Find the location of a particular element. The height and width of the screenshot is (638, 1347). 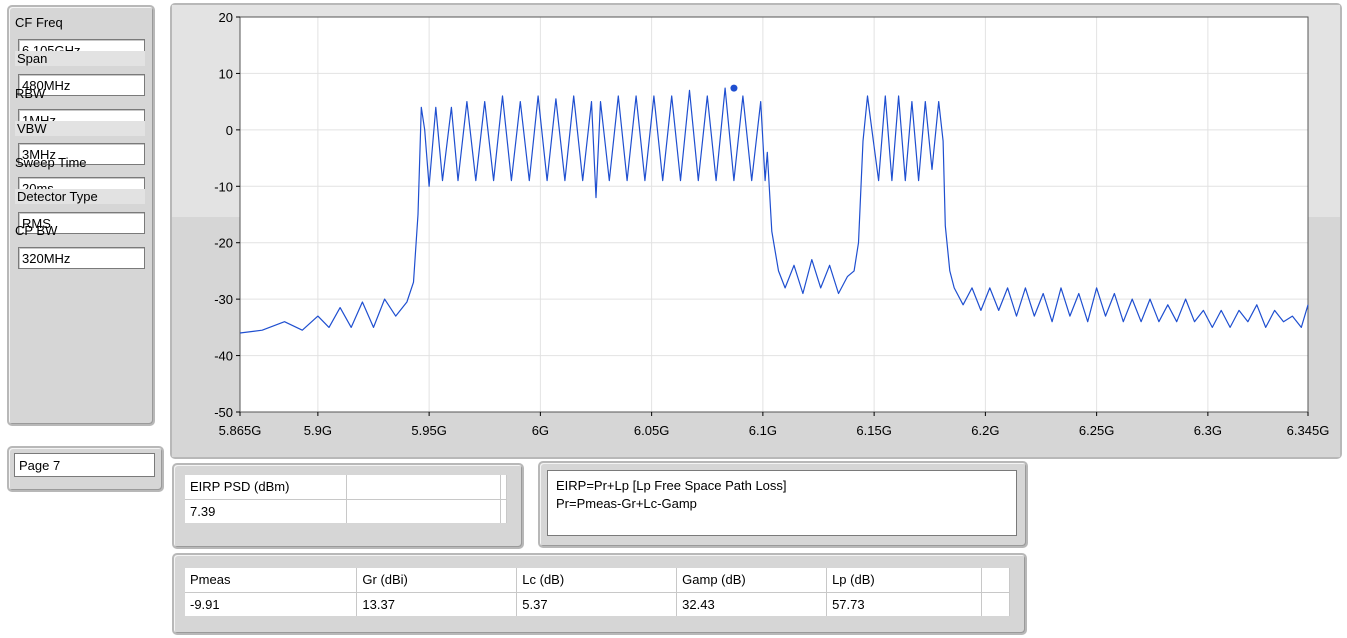

params-value-cell: 57.73 is located at coordinates (904, 604).